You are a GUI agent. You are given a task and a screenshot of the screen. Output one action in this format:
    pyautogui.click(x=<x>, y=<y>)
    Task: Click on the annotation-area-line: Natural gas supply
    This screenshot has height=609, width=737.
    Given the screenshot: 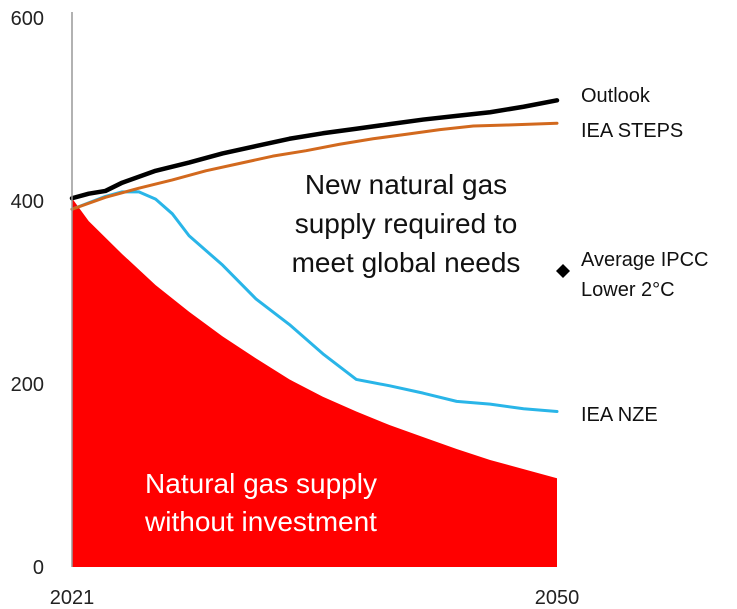 What is the action you would take?
    pyautogui.click(x=261, y=483)
    